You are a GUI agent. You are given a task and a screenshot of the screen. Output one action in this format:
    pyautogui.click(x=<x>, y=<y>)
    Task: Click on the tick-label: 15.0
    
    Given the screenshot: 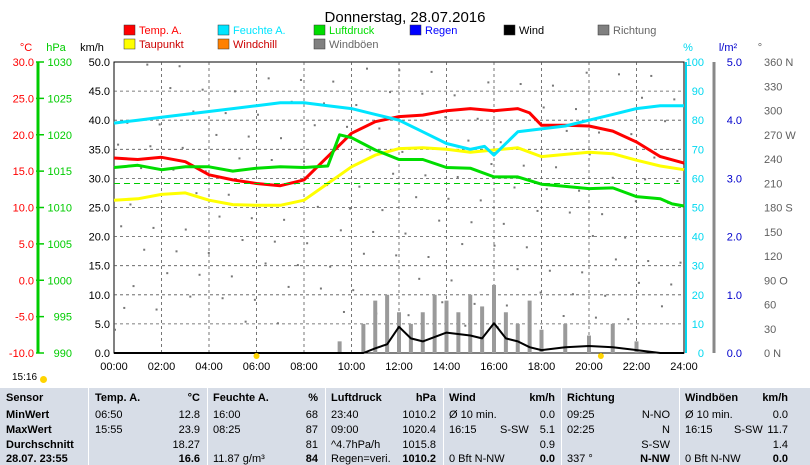 What is the action you would take?
    pyautogui.click(x=23, y=172)
    